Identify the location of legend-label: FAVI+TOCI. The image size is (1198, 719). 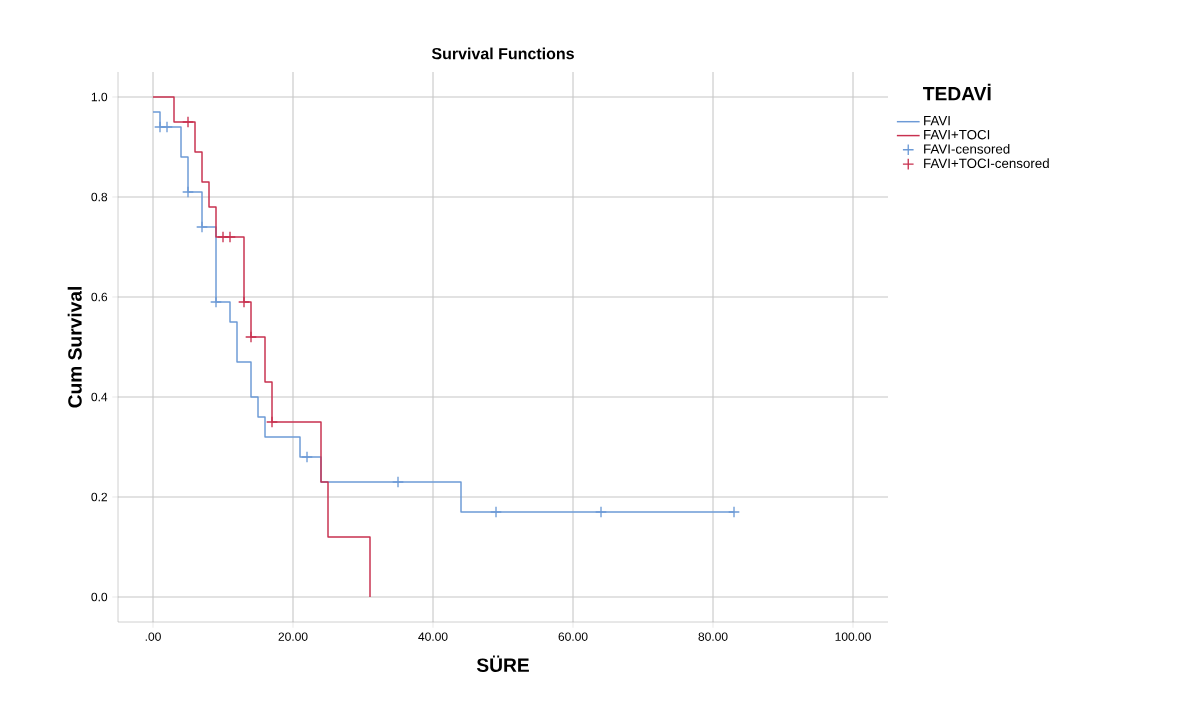
(957, 134).